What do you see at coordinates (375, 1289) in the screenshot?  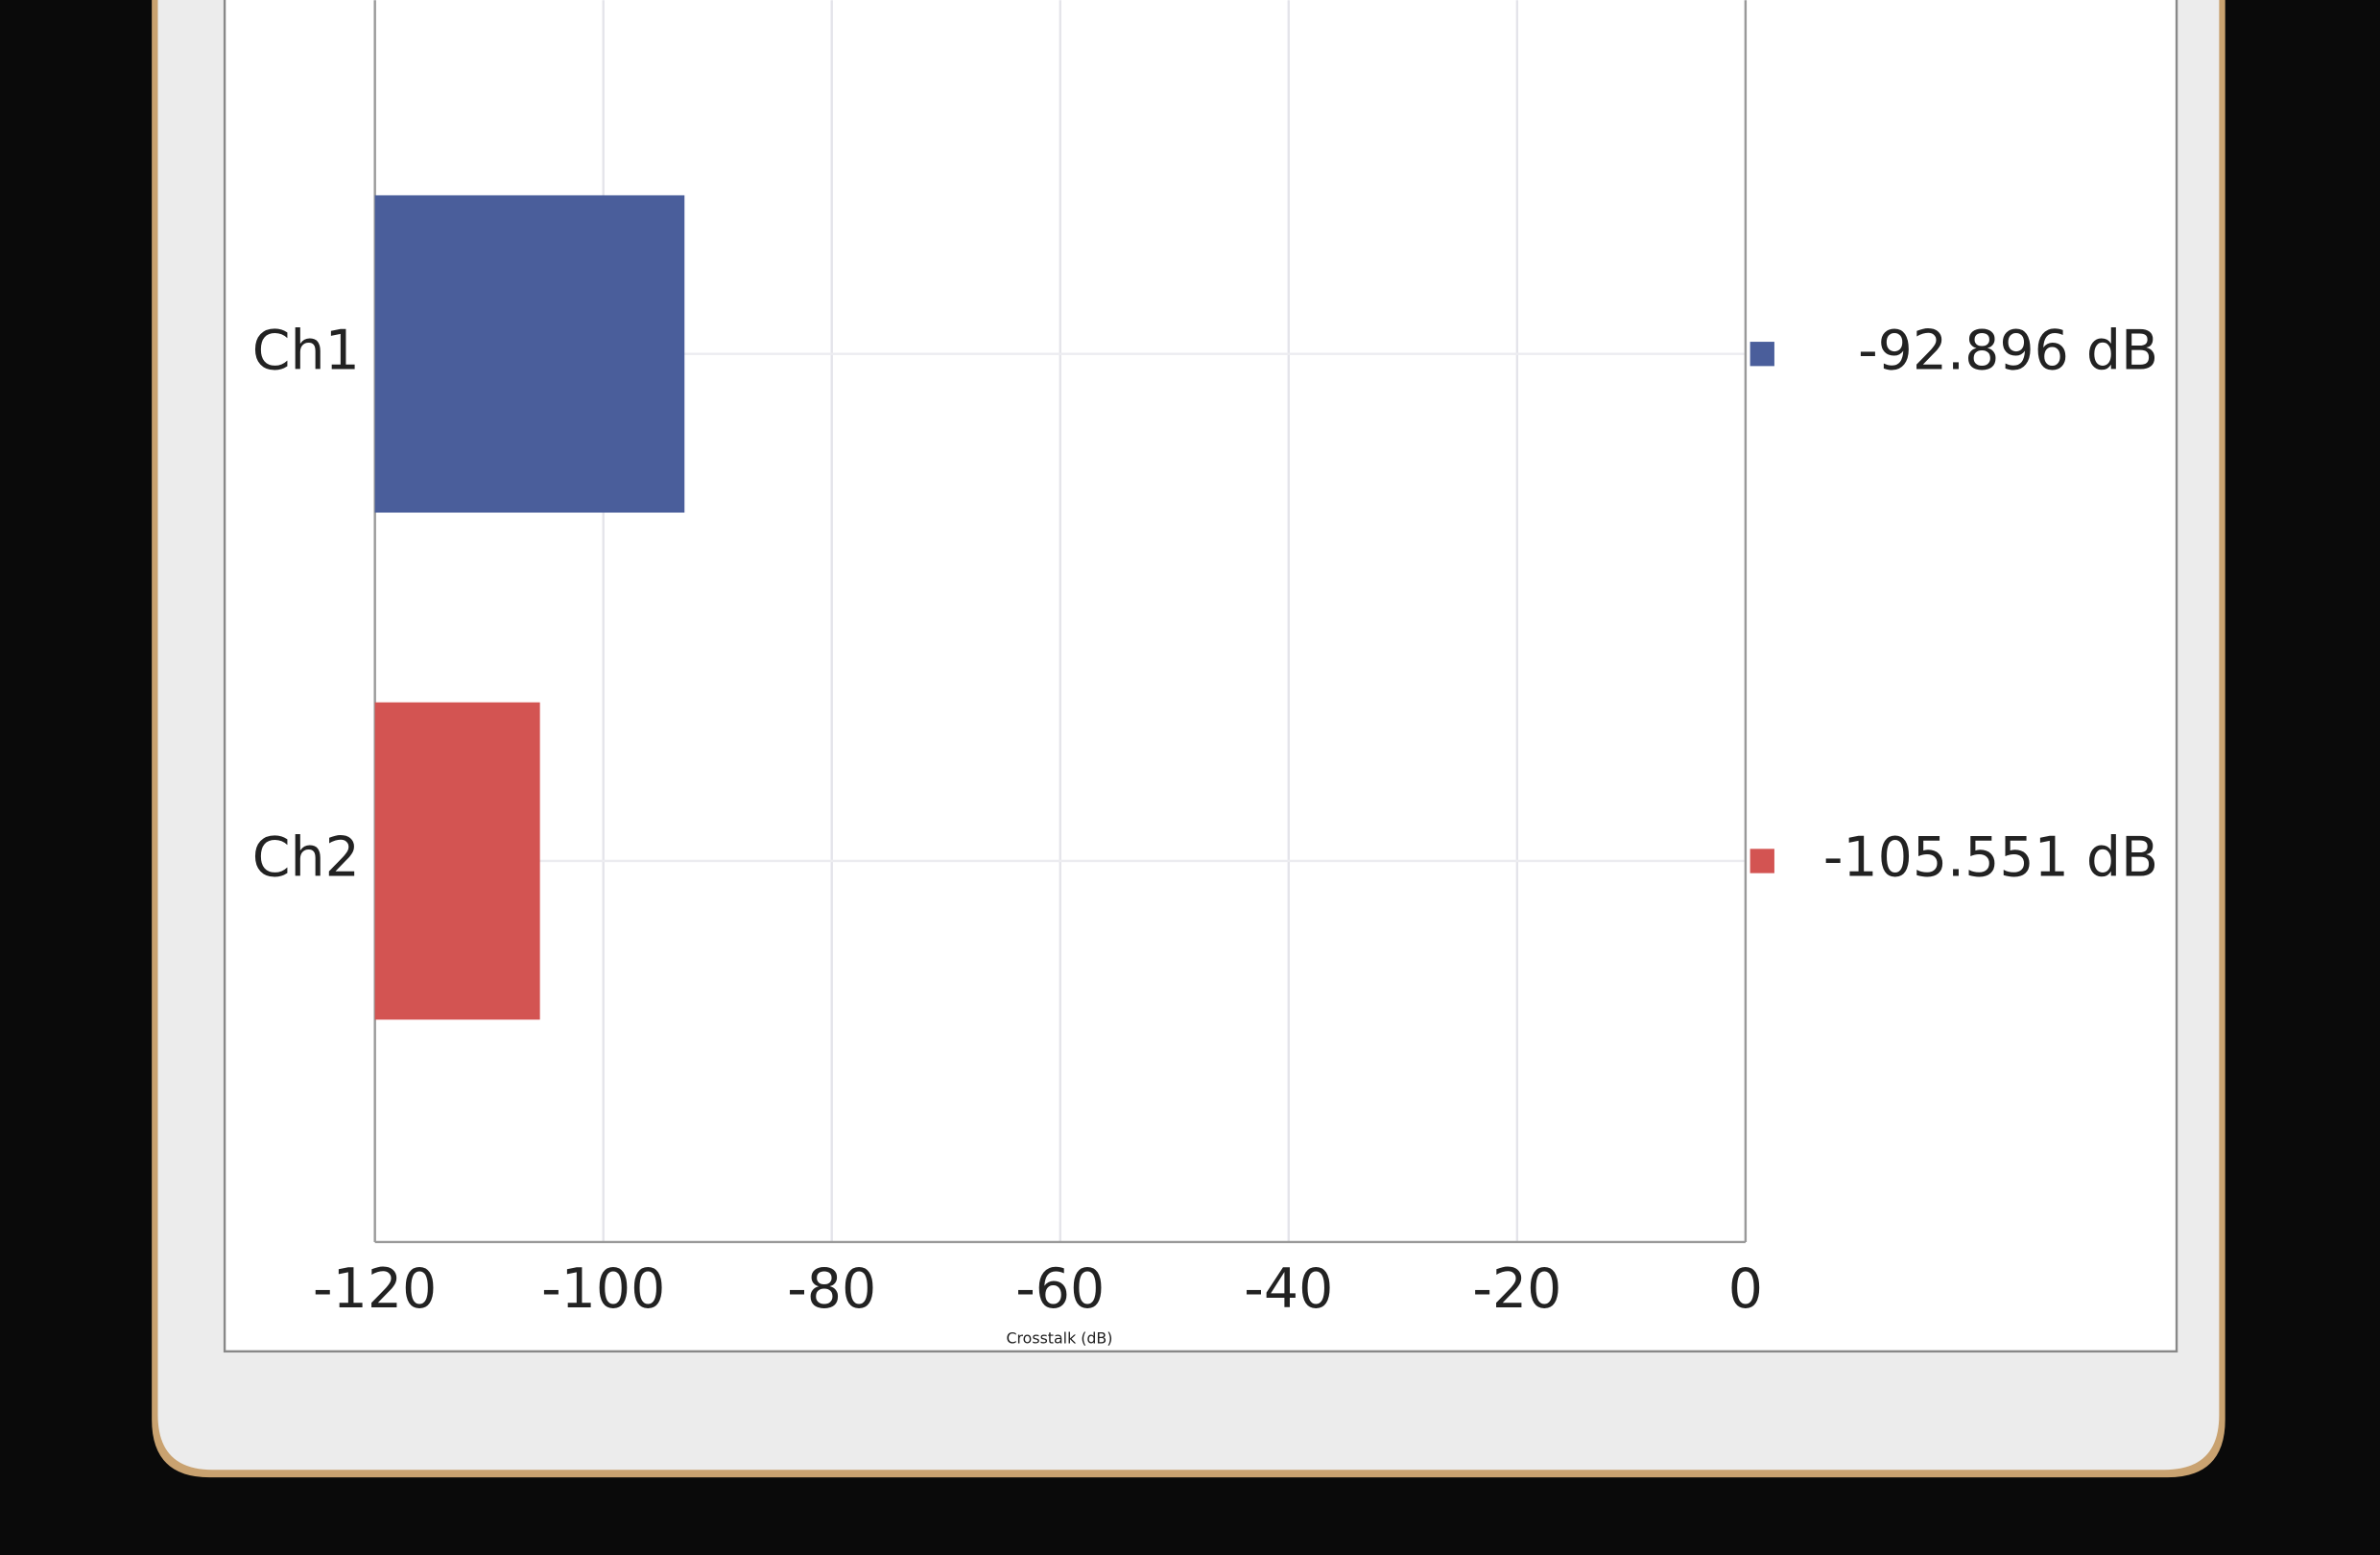 I see `x-tick-label: -120` at bounding box center [375, 1289].